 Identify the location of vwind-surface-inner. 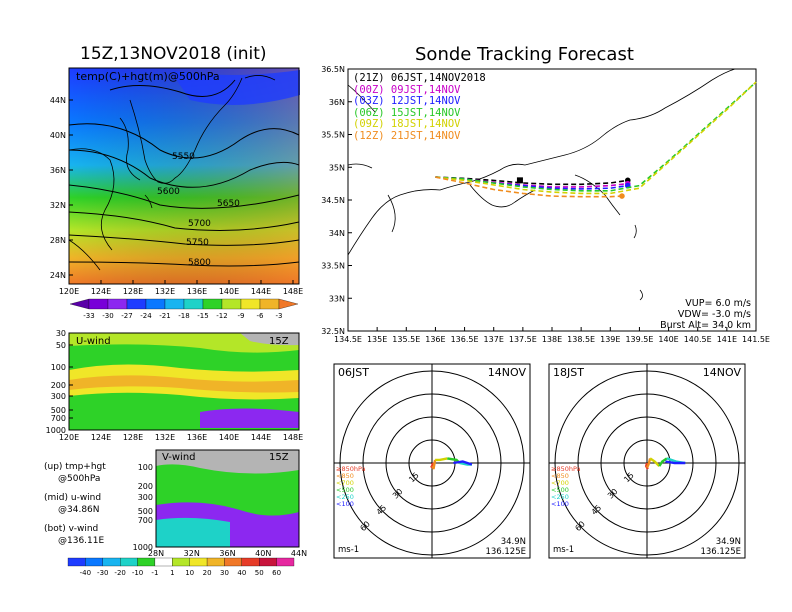
(193, 532).